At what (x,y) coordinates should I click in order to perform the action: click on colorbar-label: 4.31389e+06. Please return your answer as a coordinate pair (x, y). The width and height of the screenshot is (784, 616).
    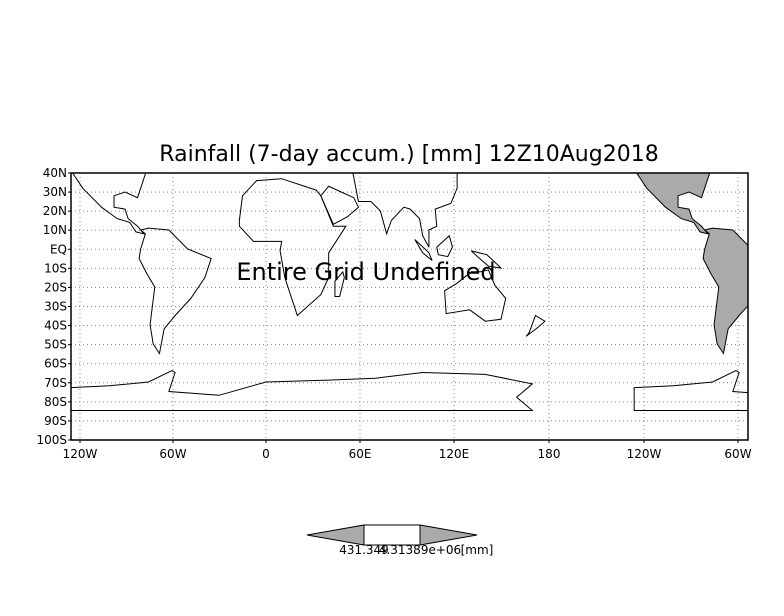
    Looking at the image, I should click on (420, 550).